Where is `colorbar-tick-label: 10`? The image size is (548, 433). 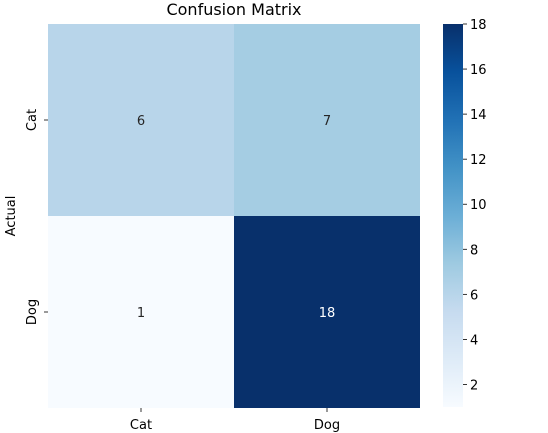 colorbar-tick-label: 10 is located at coordinates (478, 205).